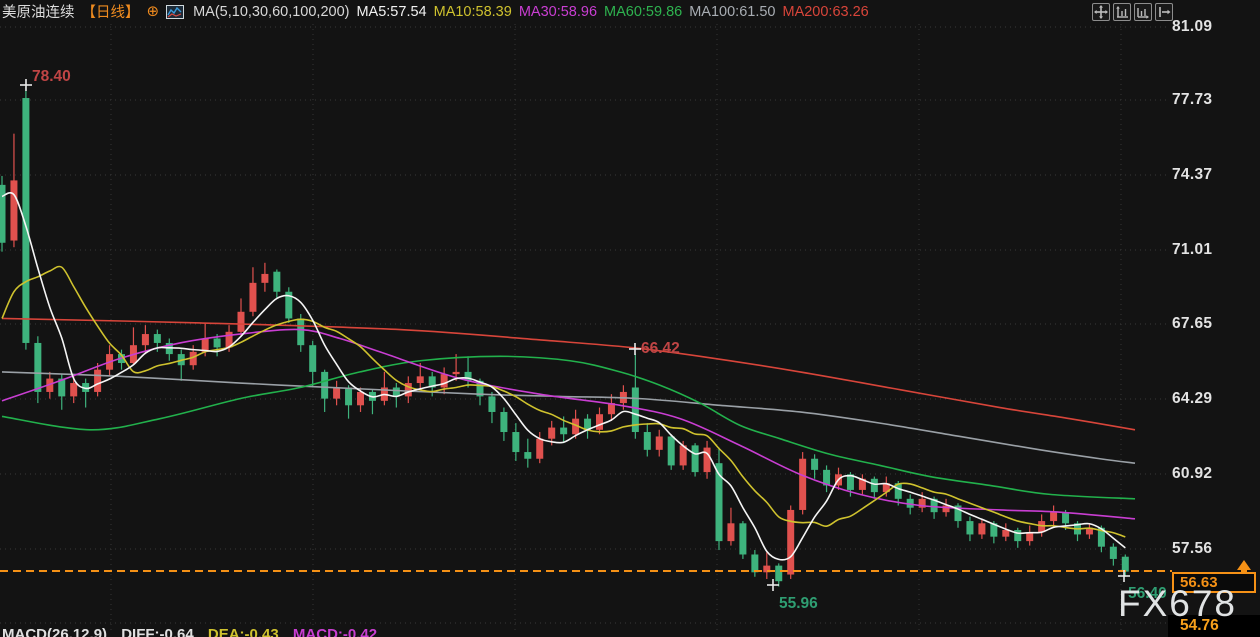 Image resolution: width=1260 pixels, height=637 pixels. What do you see at coordinates (175, 11) in the screenshot?
I see `indicator-chart-icon` at bounding box center [175, 11].